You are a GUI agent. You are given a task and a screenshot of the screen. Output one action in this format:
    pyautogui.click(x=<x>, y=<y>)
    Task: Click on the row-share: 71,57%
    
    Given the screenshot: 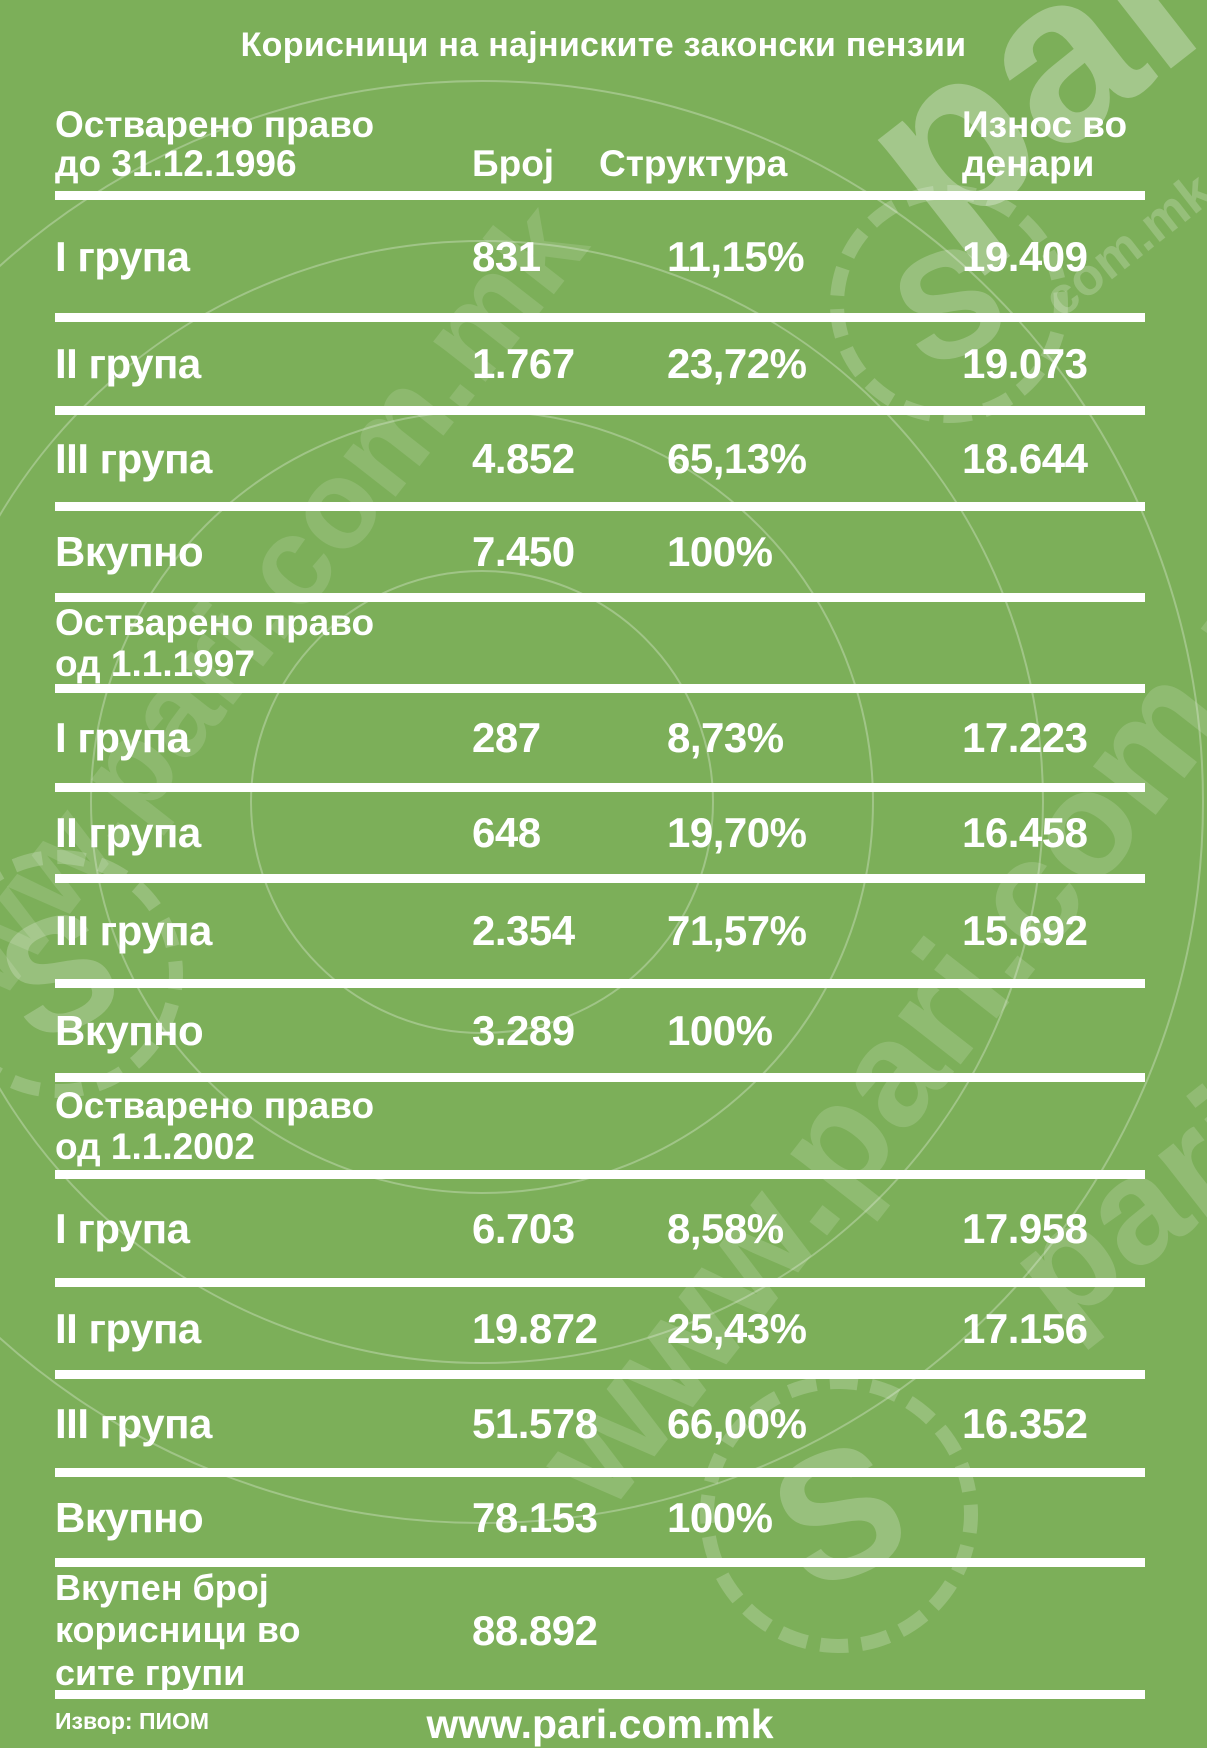 What is the action you would take?
    pyautogui.click(x=737, y=930)
    